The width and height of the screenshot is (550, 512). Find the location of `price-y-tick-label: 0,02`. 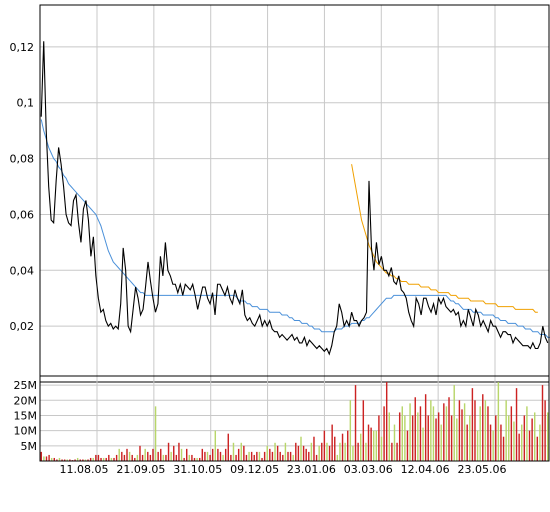

price-y-tick-label: 0,02 is located at coordinates (22, 326).